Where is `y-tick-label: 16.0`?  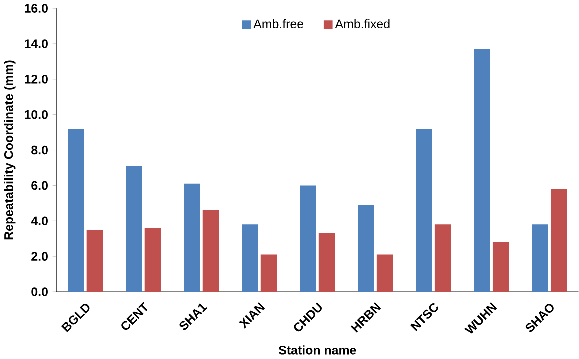 y-tick-label: 16.0 is located at coordinates (36, 8).